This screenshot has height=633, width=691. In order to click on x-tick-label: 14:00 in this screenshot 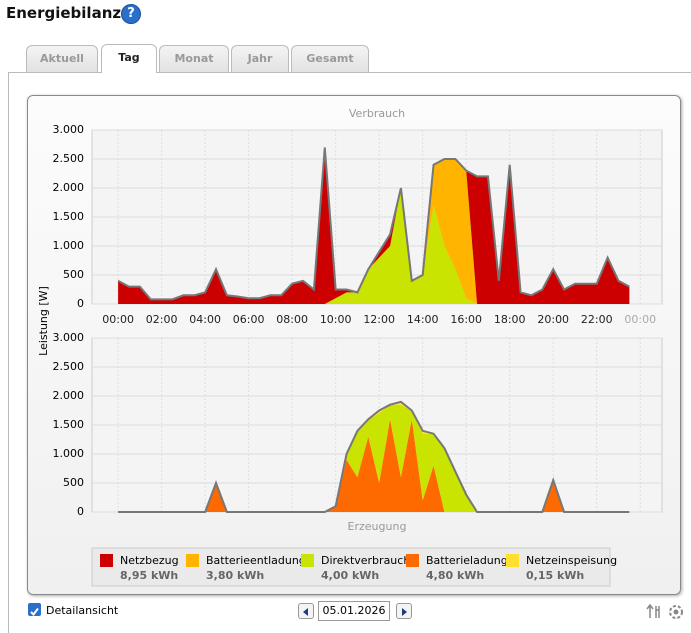, I will do `click(423, 319)`.